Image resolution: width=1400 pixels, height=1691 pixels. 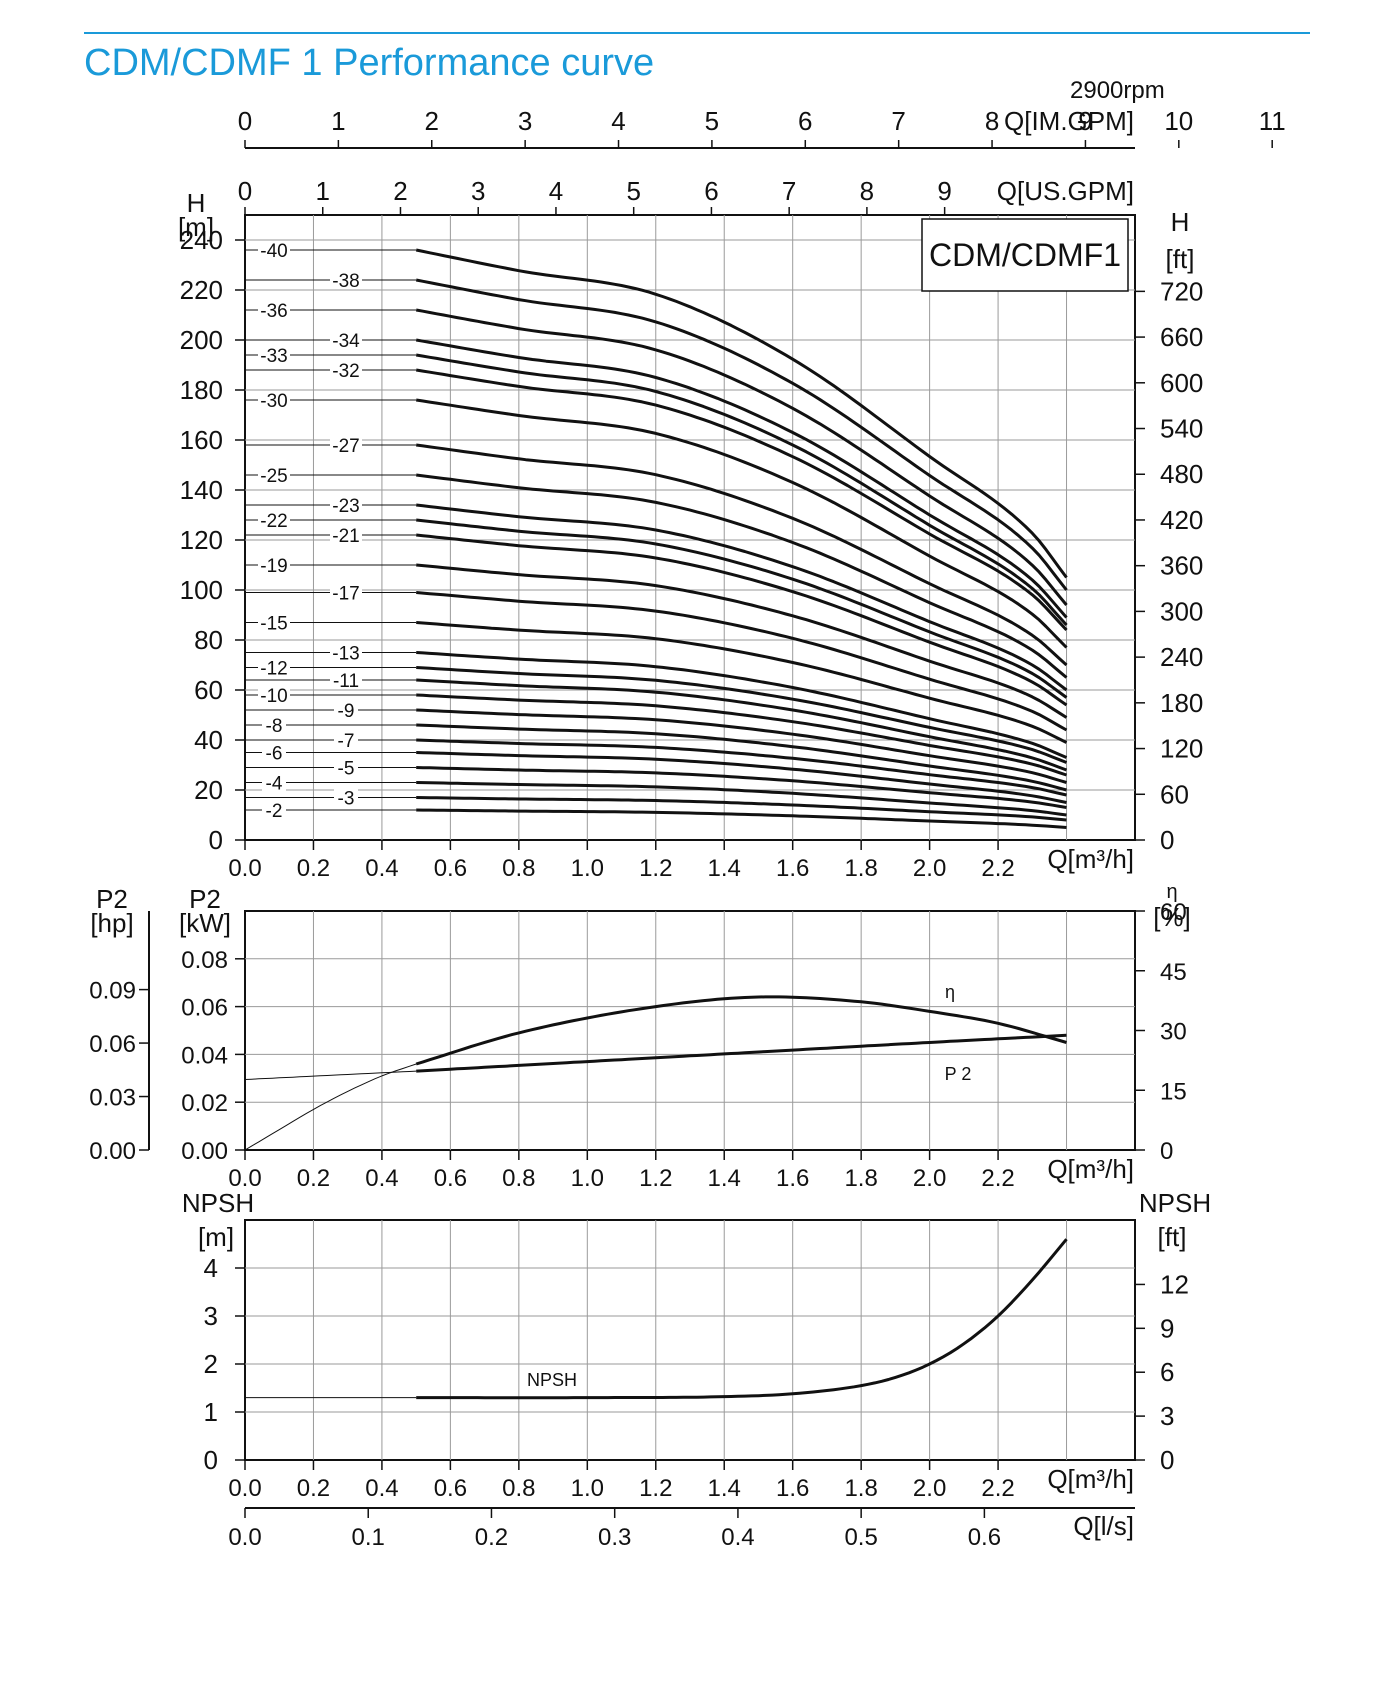 What do you see at coordinates (587, 868) in the screenshot?
I see `head-xtick-label: 1.0` at bounding box center [587, 868].